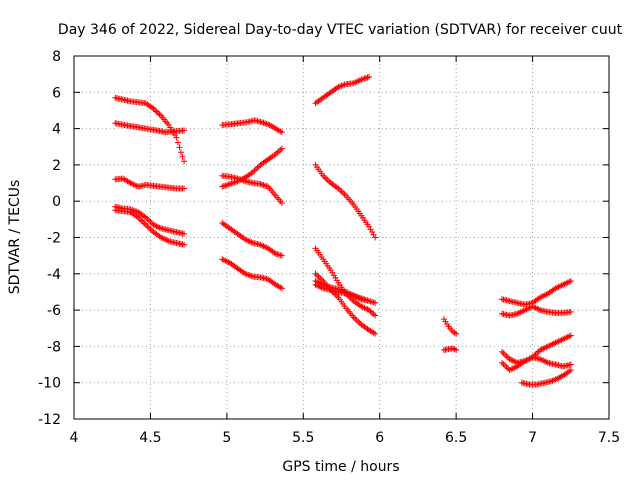 The image size is (640, 480). What do you see at coordinates (252, 274) in the screenshot?
I see `series-t10` at bounding box center [252, 274].